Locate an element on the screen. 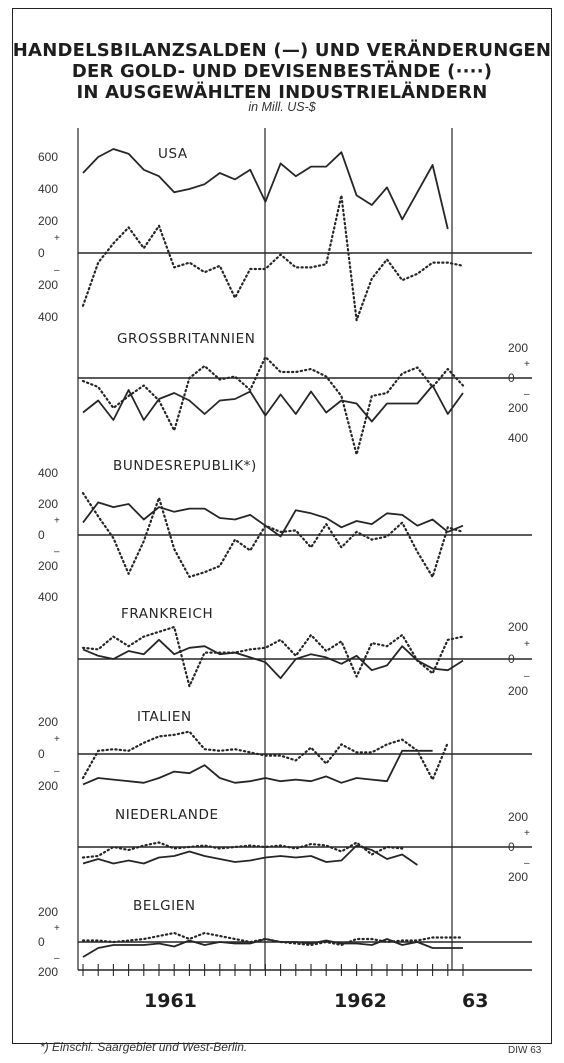 This screenshot has width=564, height=1063. y-tick-label: 600 is located at coordinates (48, 157).